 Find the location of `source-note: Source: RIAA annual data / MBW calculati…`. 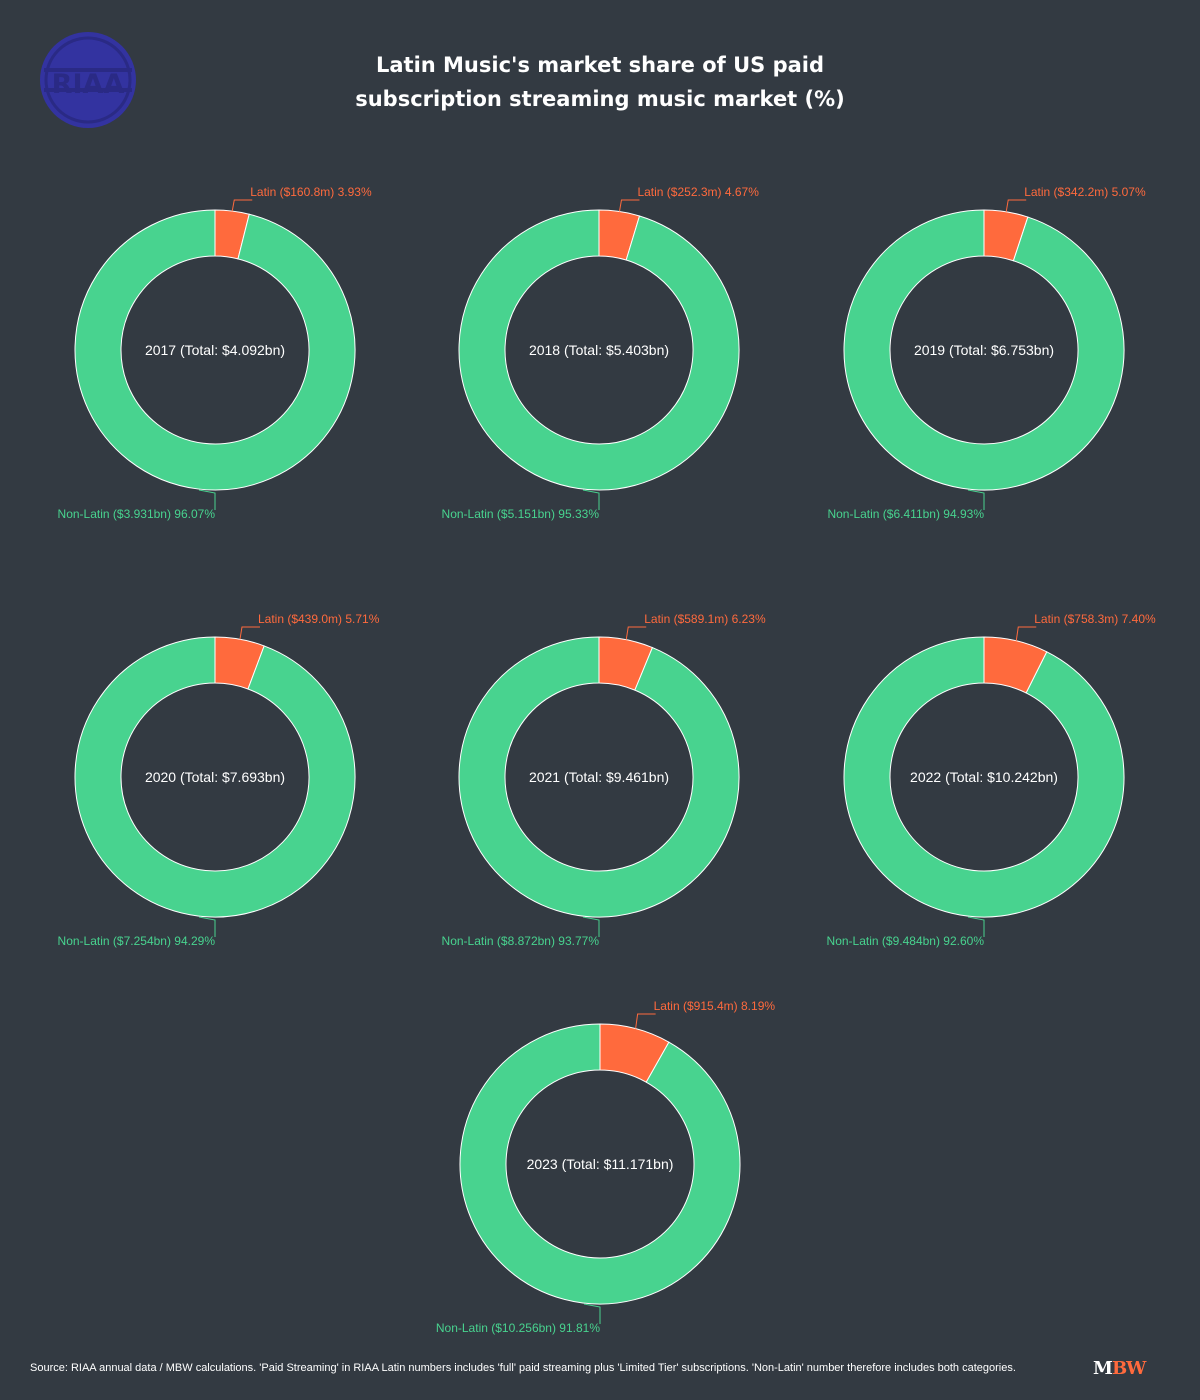

source-note: Source: RIAA annual data / MBW calculati… is located at coordinates (523, 1368).